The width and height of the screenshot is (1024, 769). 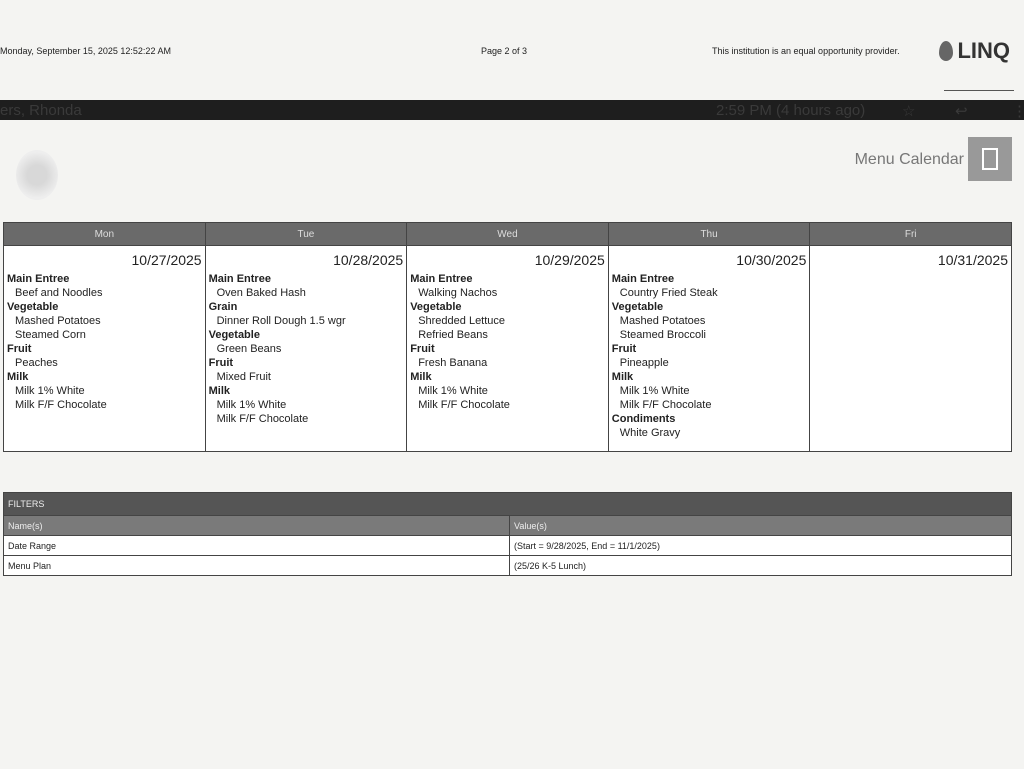 I want to click on day-header: Thu, so click(x=709, y=234).